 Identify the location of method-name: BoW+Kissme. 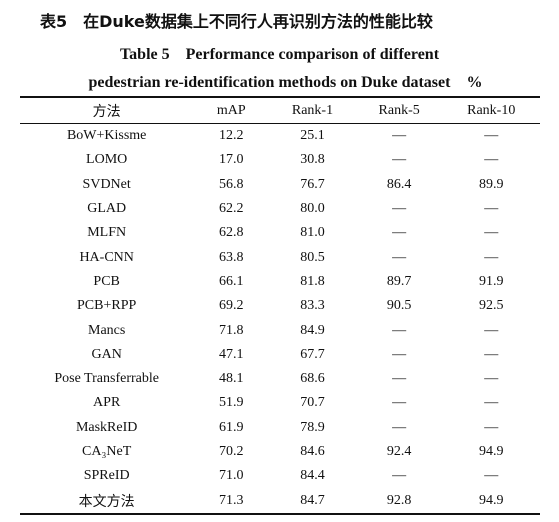
(106, 136).